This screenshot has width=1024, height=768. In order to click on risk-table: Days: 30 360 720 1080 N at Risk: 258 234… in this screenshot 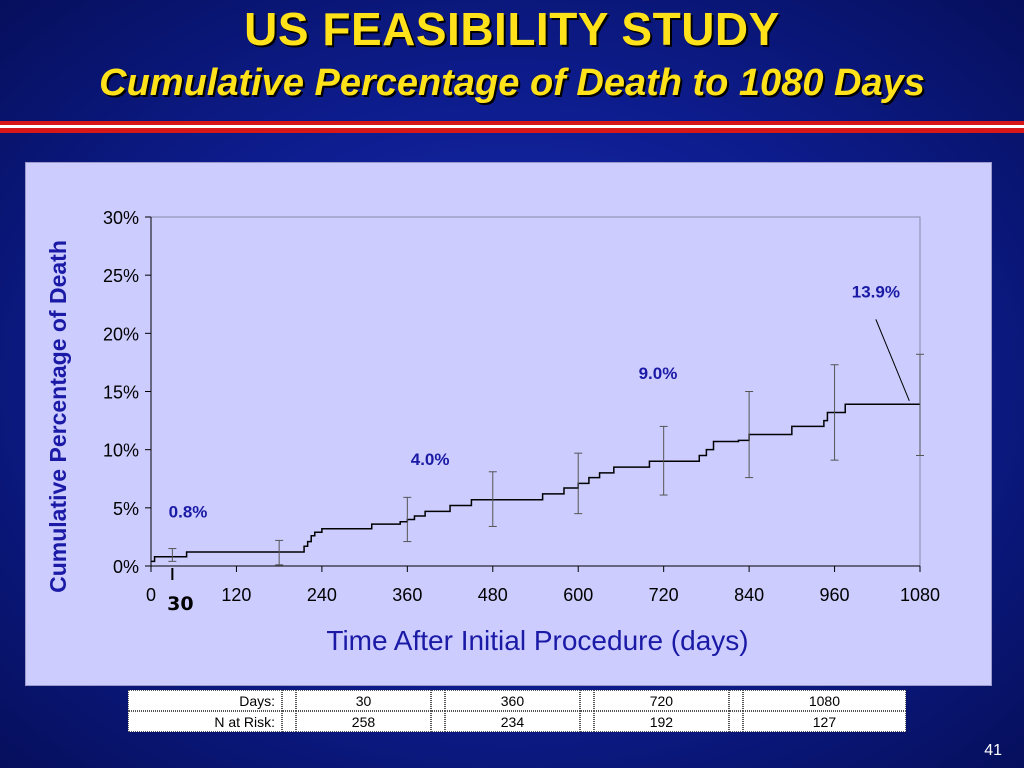, I will do `click(517, 711)`.